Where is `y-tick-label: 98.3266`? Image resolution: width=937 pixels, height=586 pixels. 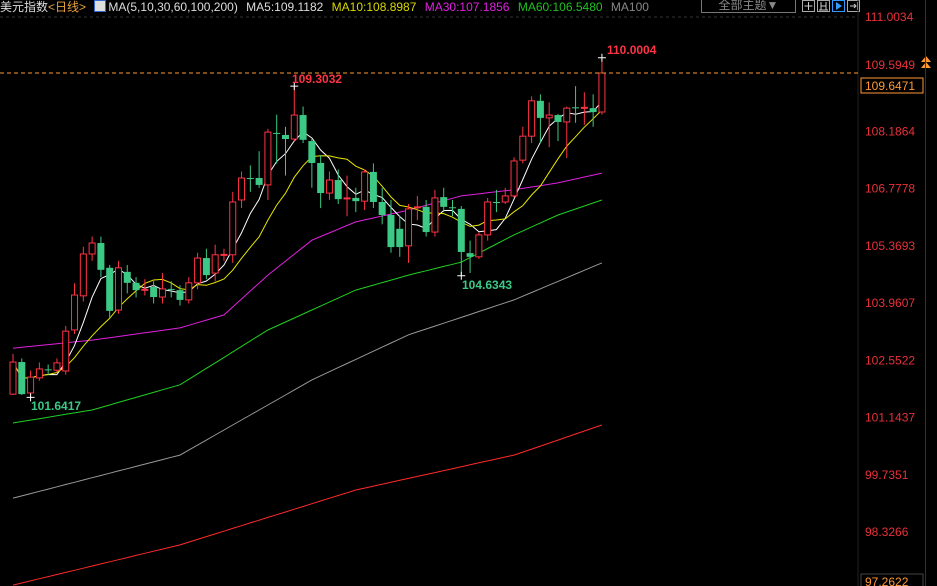 y-tick-label: 98.3266 is located at coordinates (887, 532).